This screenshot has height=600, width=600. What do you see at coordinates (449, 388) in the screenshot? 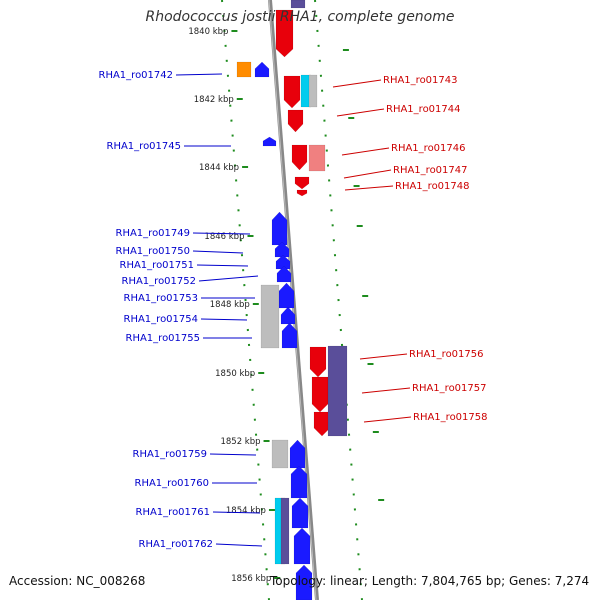
I see `forward-gene-label: RHA1_ro01757` at bounding box center [449, 388].